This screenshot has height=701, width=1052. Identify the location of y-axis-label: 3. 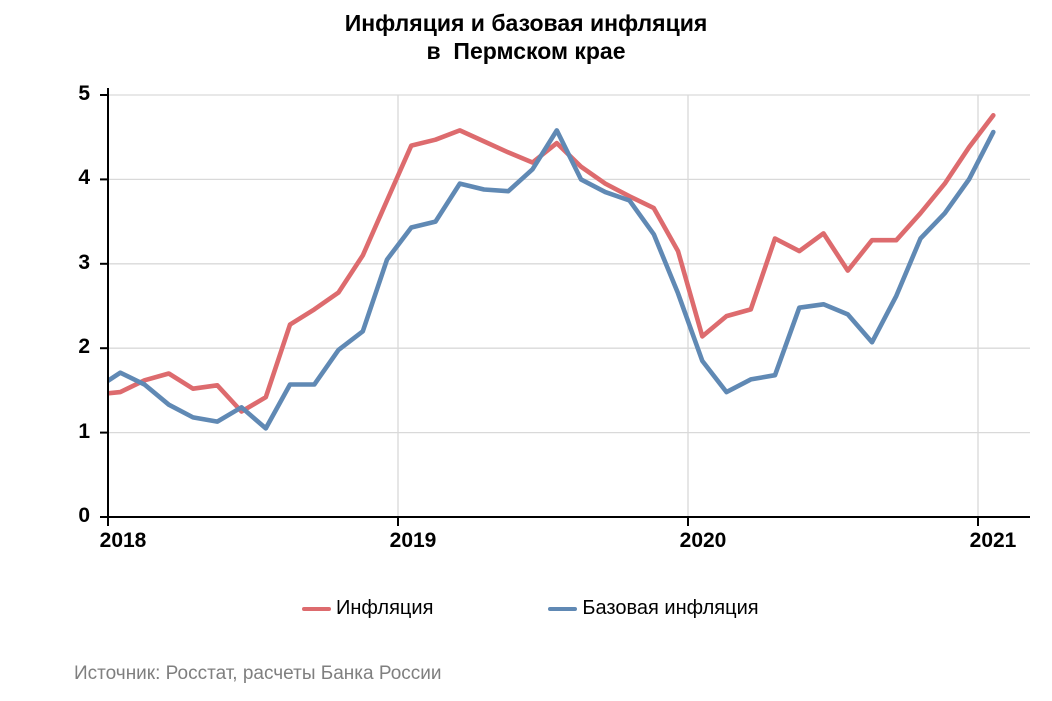
(84, 262).